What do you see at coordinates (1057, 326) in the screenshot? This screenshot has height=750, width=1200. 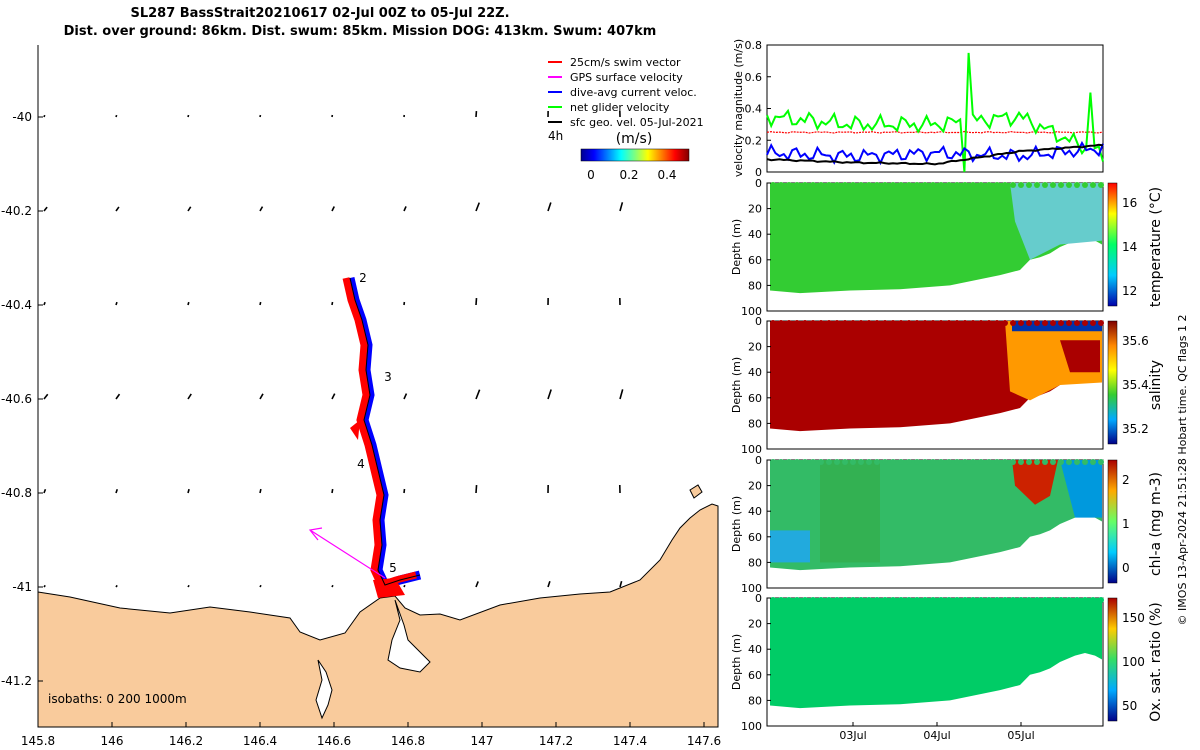 I see `sal-blue-top` at bounding box center [1057, 326].